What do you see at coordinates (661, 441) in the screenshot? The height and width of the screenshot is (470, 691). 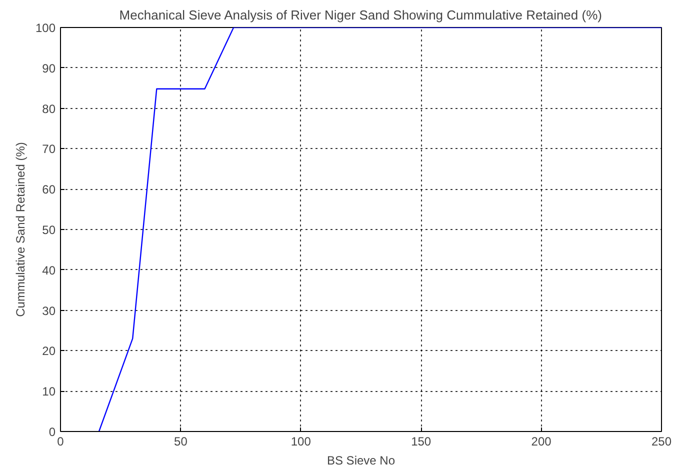 I see `x-tick-label: 250` at bounding box center [661, 441].